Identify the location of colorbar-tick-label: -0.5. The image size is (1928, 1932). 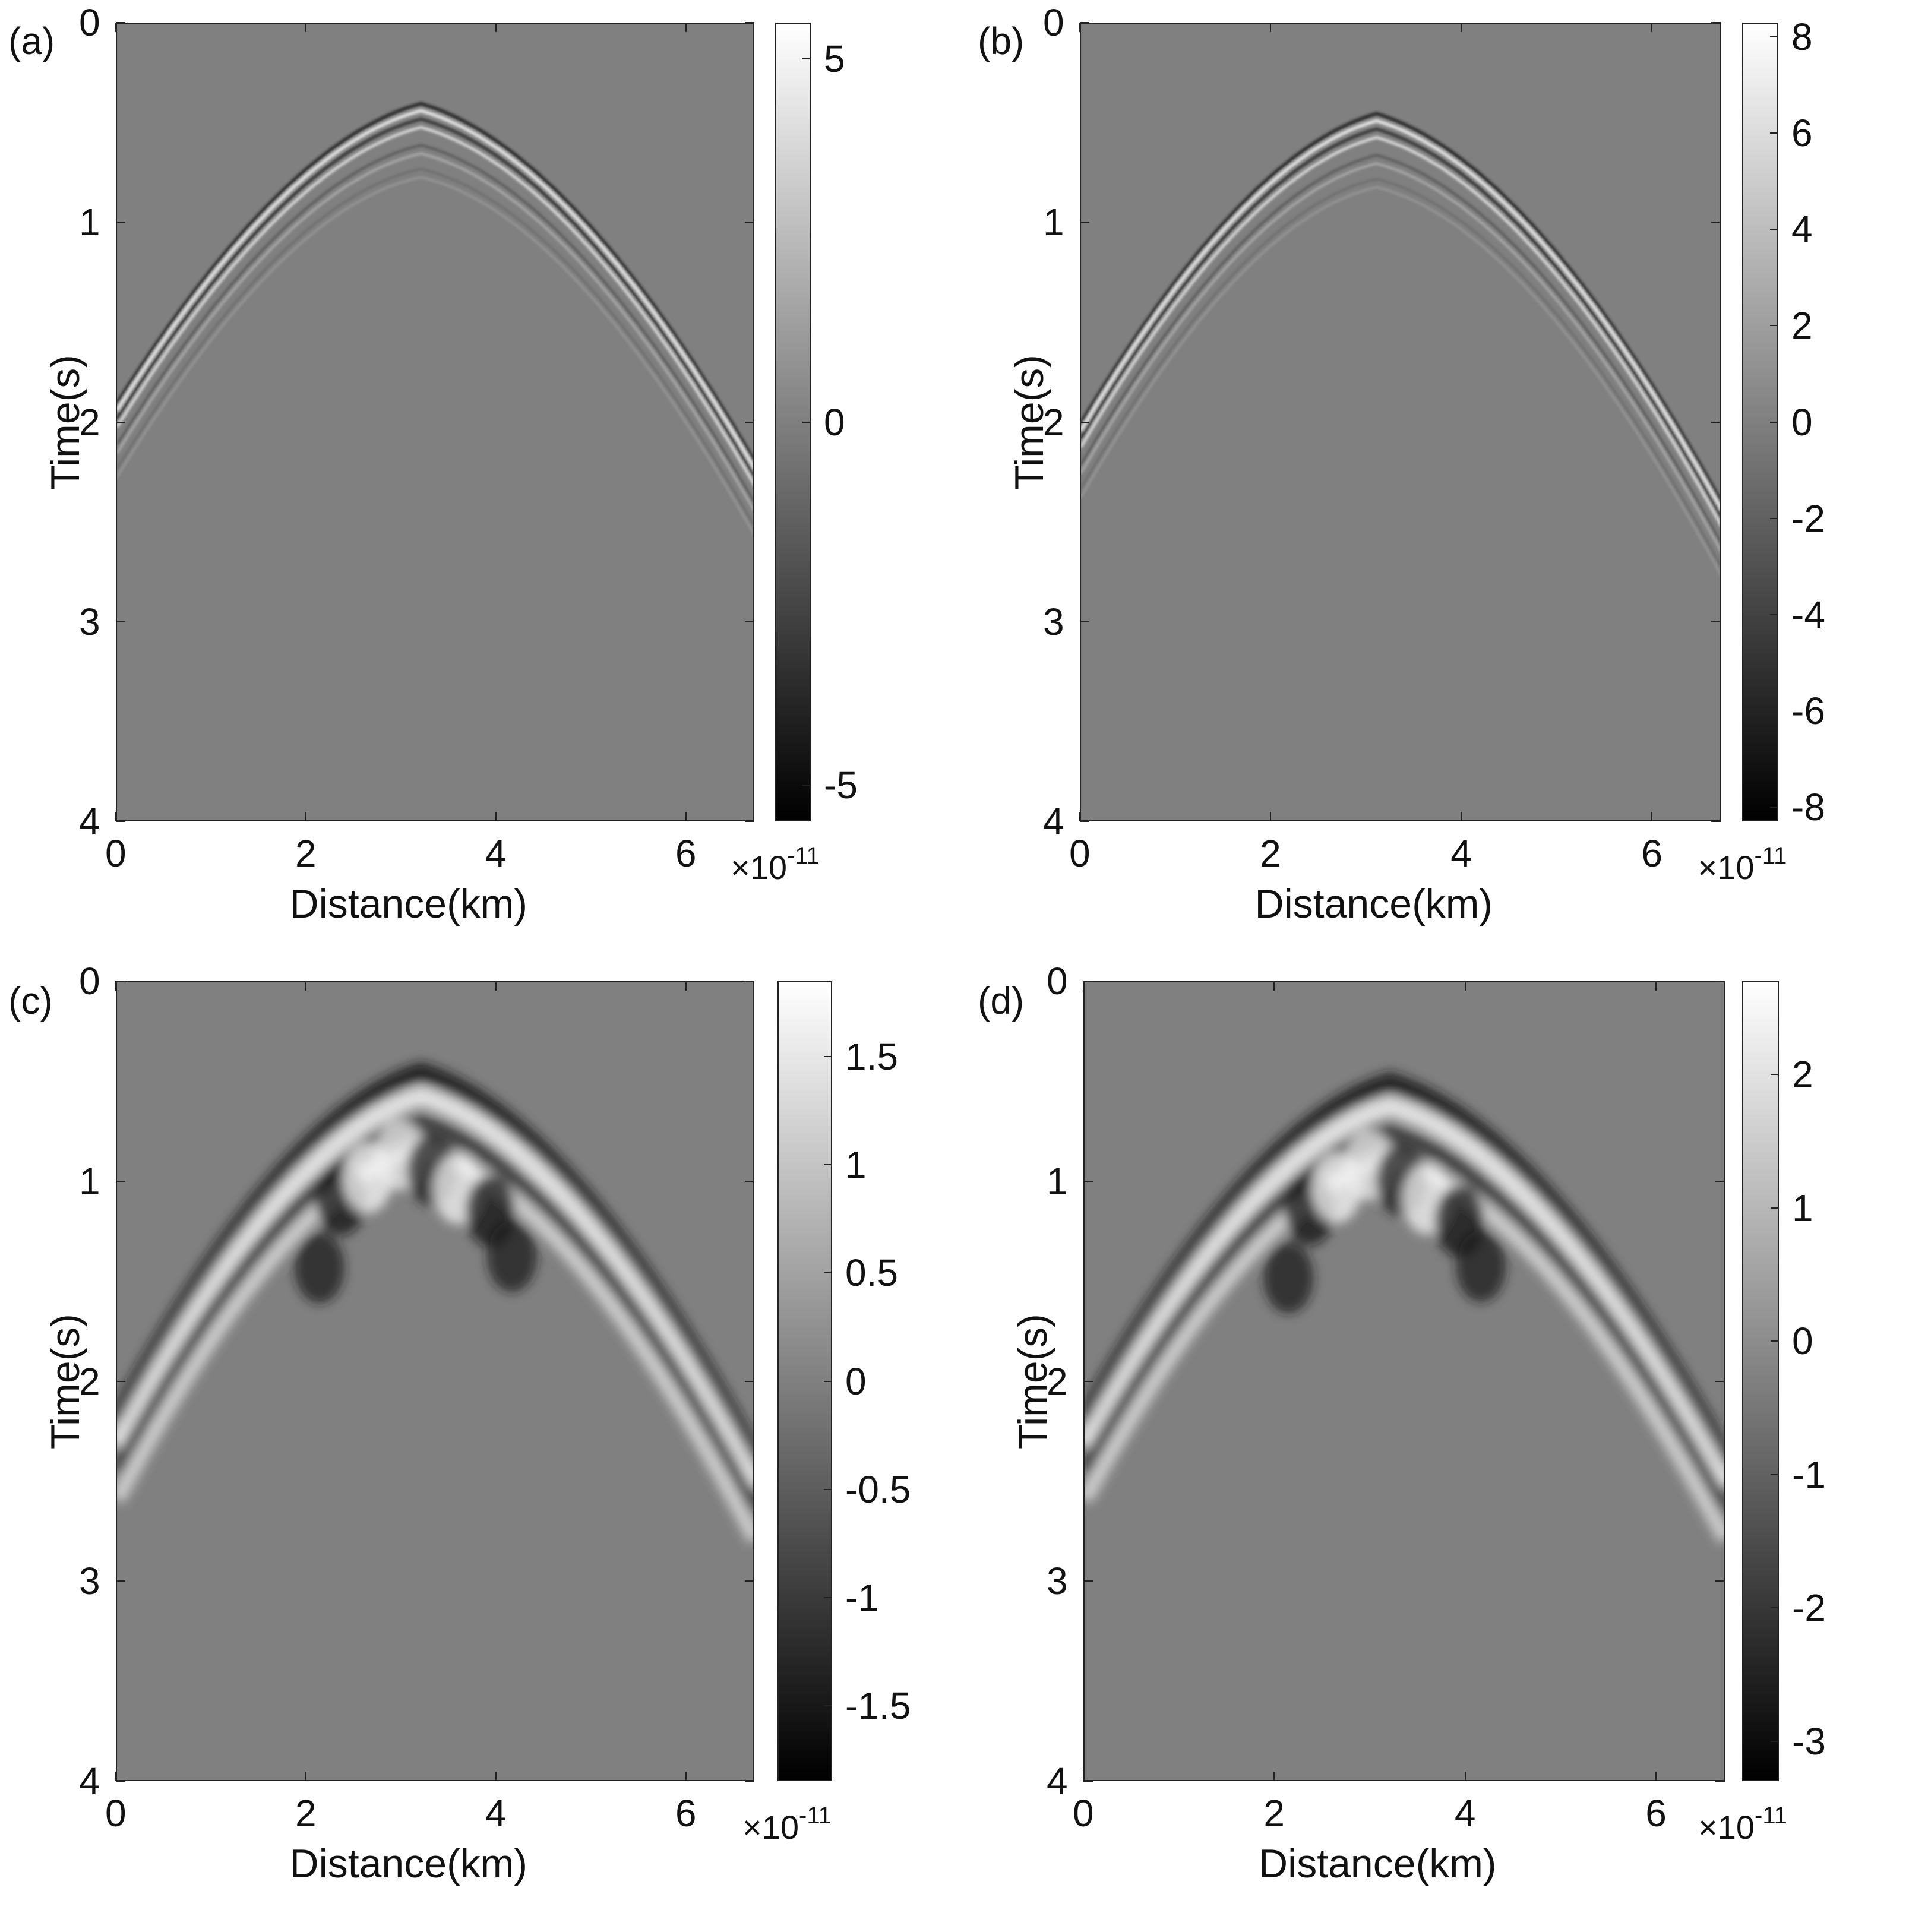
(878, 1489).